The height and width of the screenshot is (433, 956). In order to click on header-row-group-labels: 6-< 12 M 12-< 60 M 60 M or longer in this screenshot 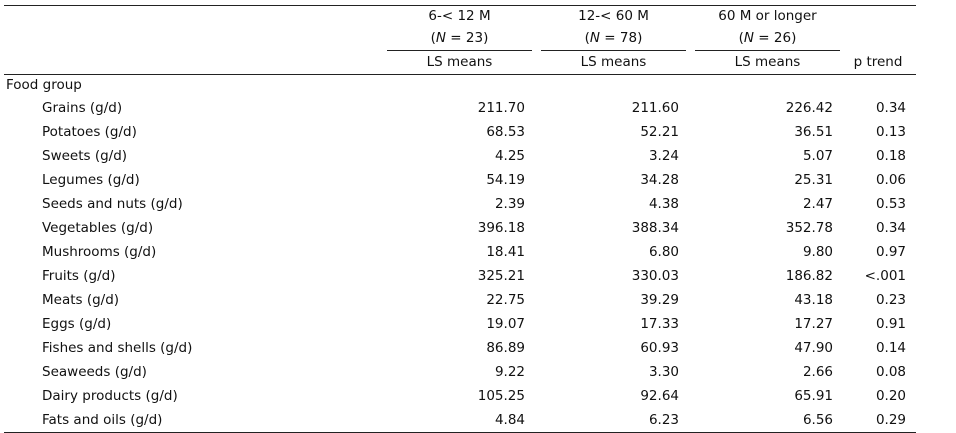, I will do `click(460, 15)`.